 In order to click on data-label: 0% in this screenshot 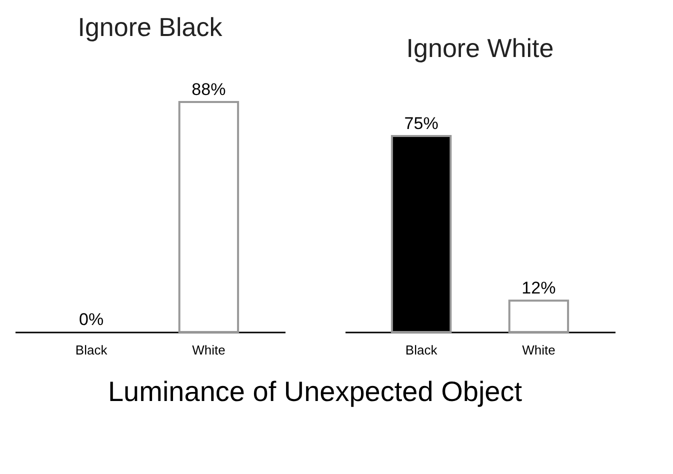, I will do `click(91, 319)`.